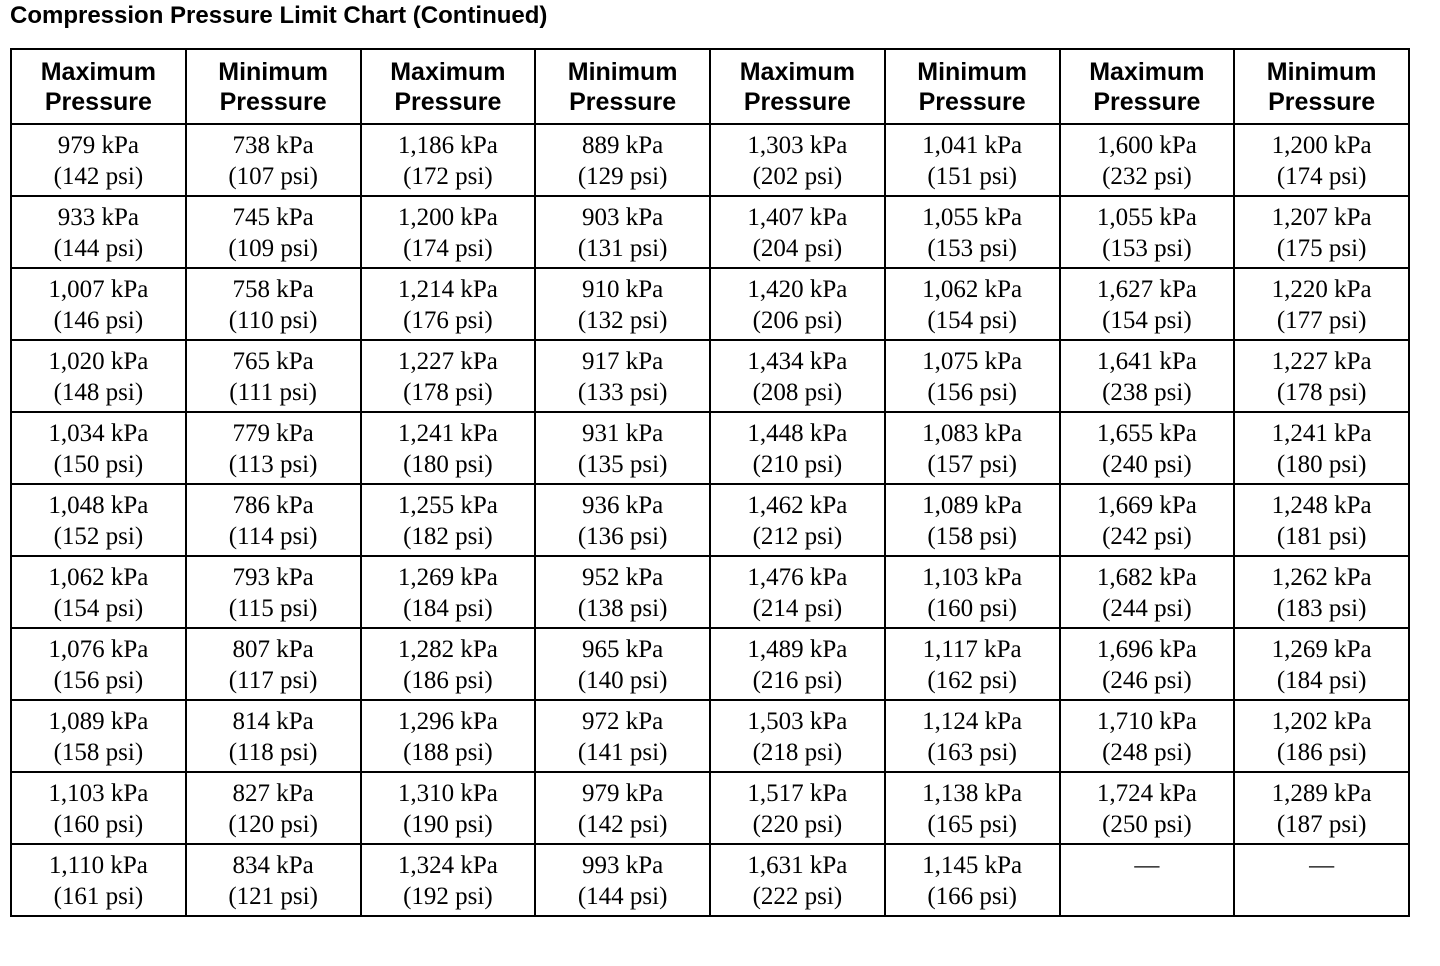 The height and width of the screenshot is (966, 1440). I want to click on table-cell: 786 kPa (114 psi), so click(273, 520).